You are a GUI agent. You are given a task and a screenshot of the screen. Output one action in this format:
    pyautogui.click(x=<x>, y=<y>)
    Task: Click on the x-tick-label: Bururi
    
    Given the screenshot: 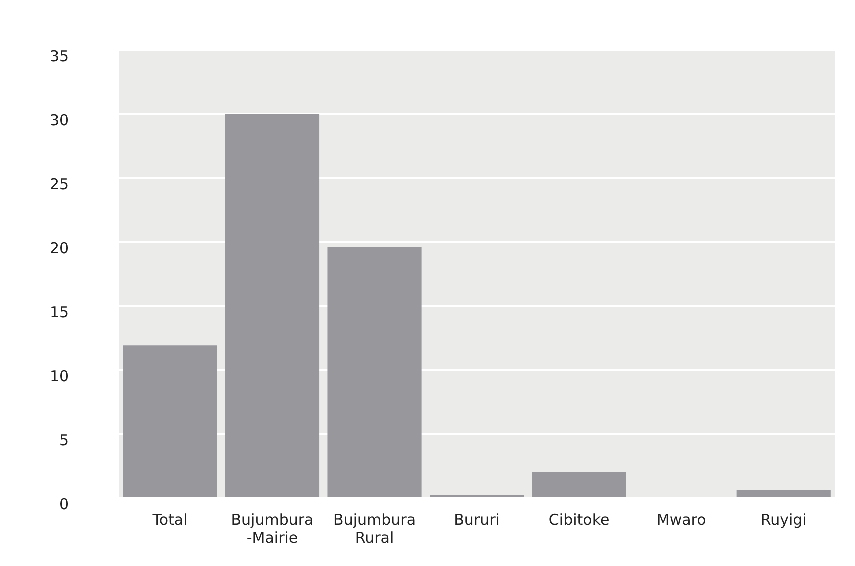 What is the action you would take?
    pyautogui.click(x=477, y=519)
    